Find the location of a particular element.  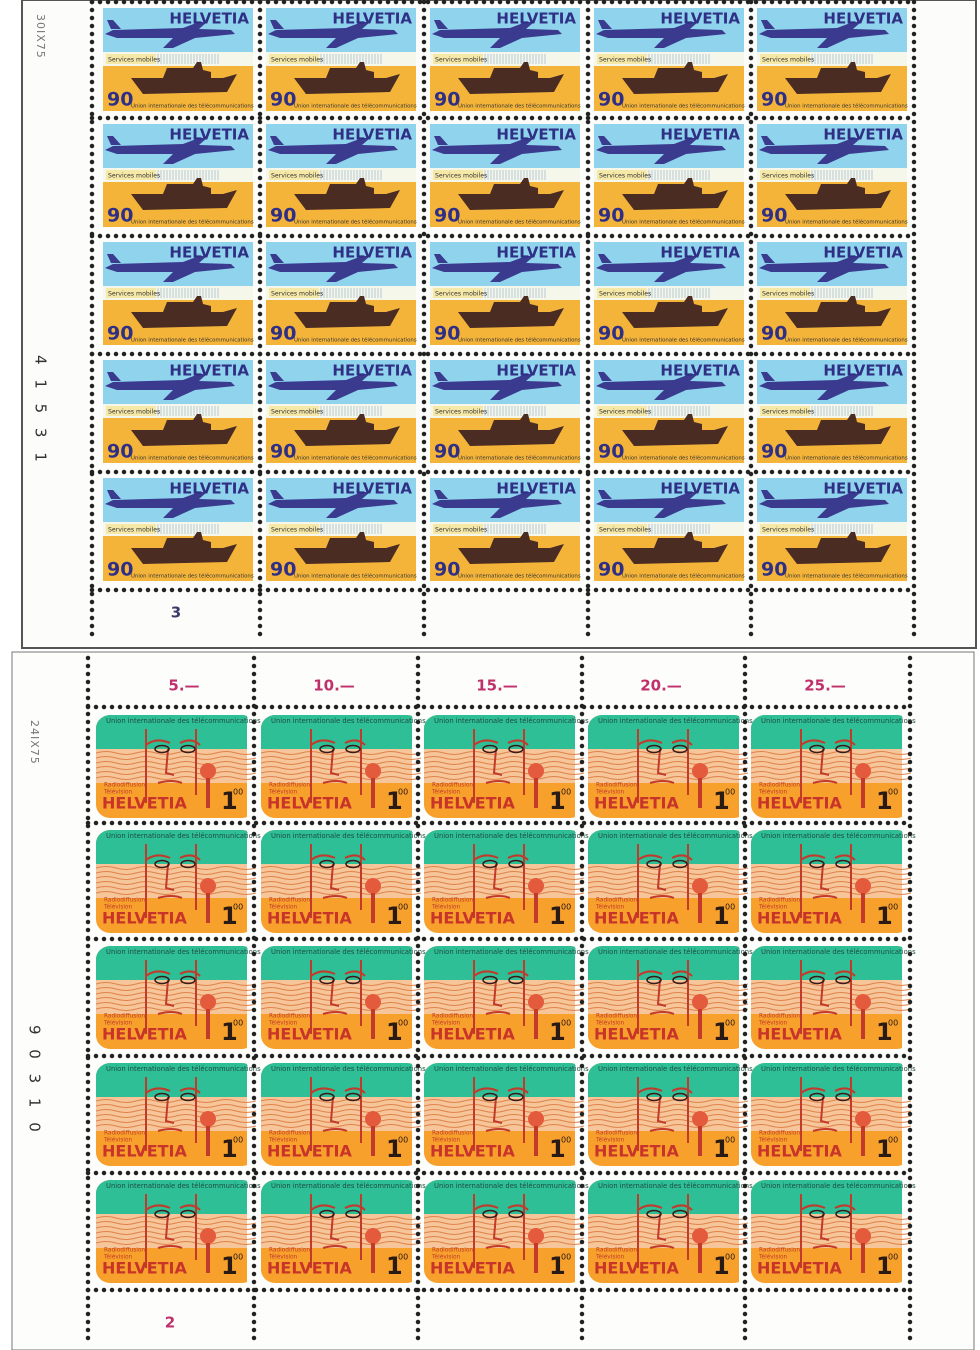

caption: Services mobiles is located at coordinates (297, 176).